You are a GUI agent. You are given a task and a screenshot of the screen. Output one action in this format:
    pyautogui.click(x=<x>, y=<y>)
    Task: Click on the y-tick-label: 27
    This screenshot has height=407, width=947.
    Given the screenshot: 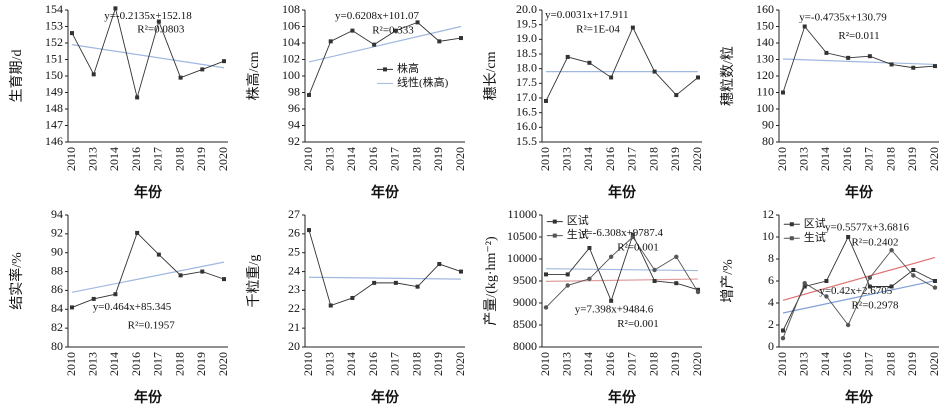 What is the action you would take?
    pyautogui.click(x=294, y=214)
    